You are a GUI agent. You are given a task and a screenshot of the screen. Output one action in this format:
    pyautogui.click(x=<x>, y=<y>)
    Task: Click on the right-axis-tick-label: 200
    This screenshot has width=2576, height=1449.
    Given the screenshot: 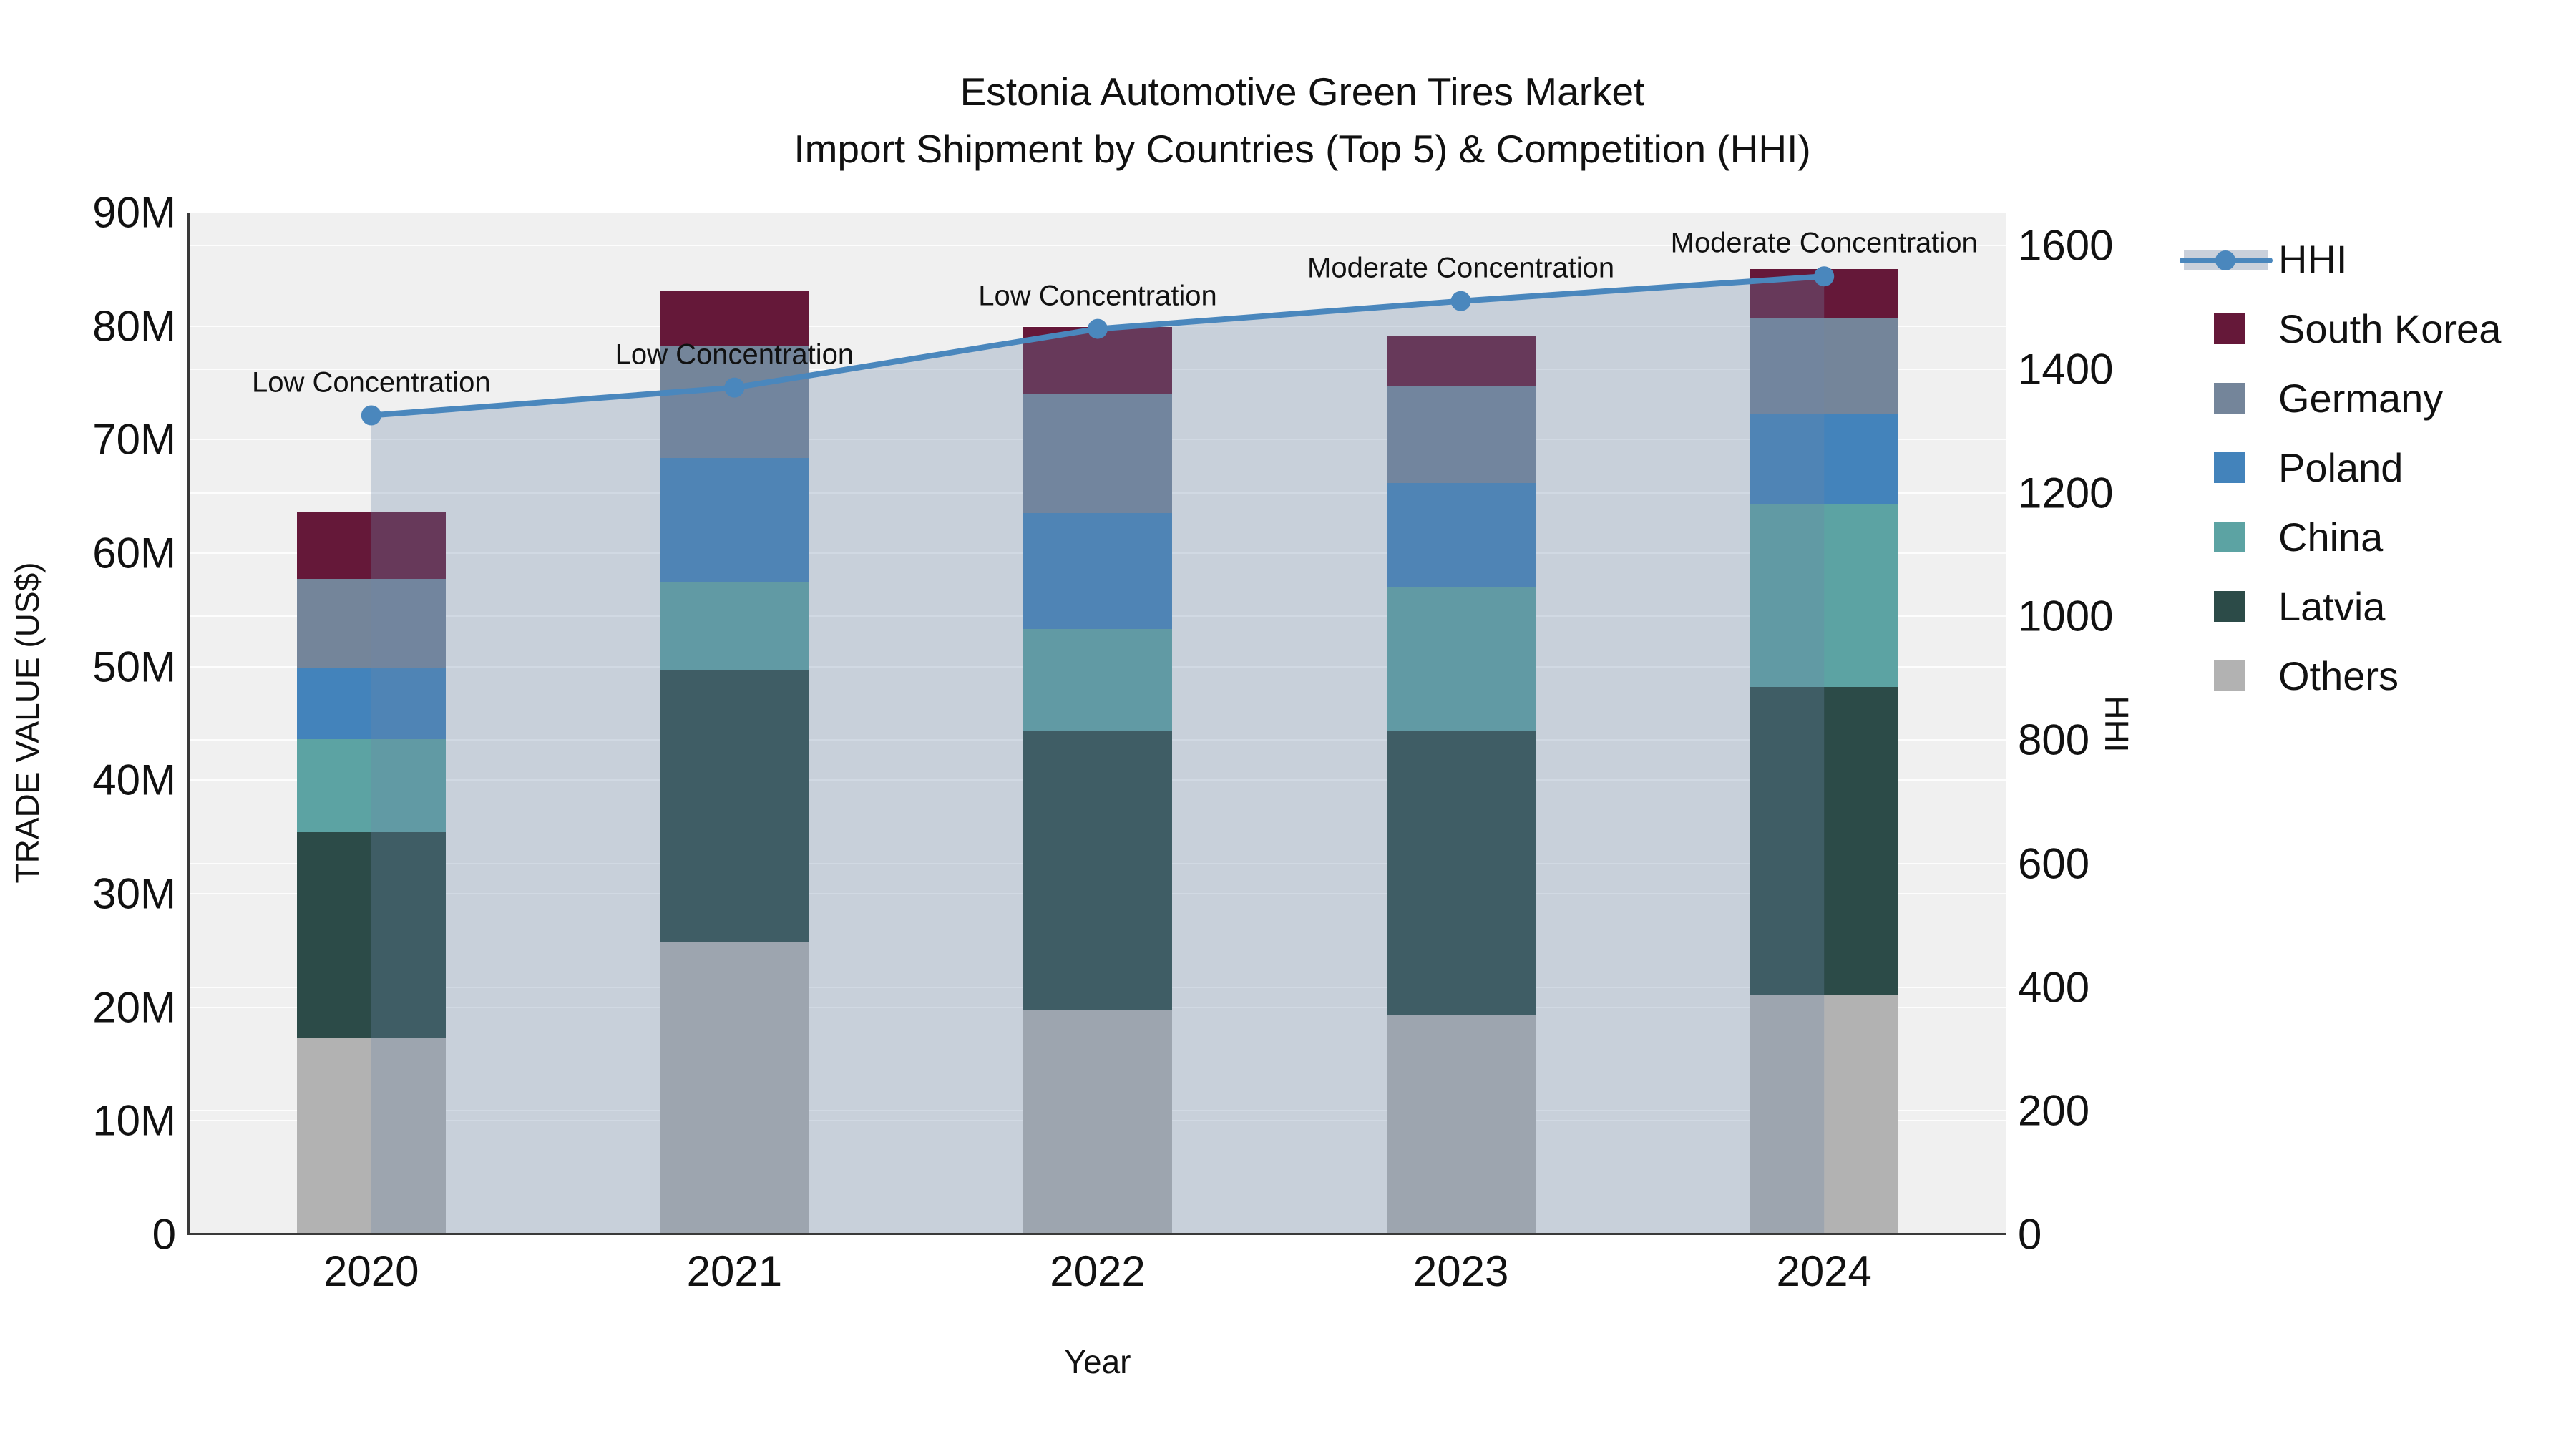 What is the action you would take?
    pyautogui.click(x=2054, y=1110)
    